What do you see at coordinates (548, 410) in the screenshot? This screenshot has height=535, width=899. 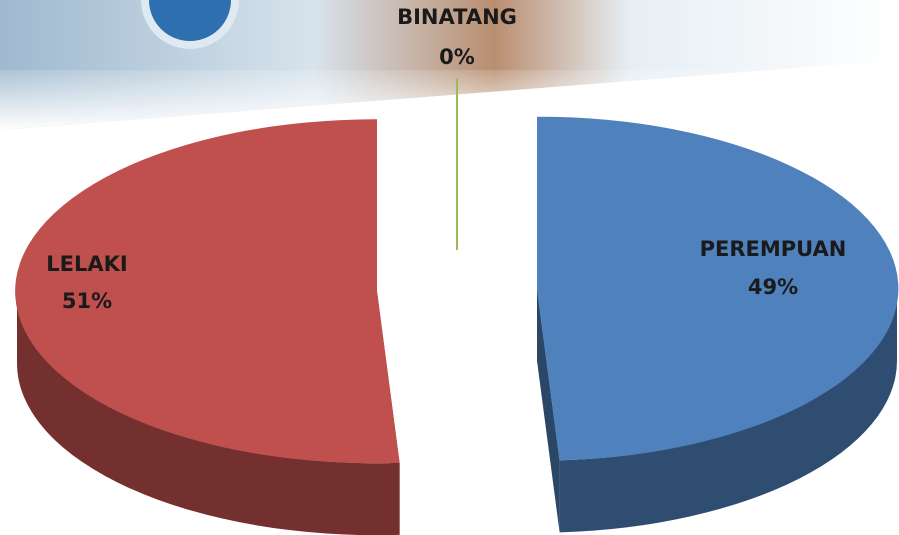 I see `slice-cut-face` at bounding box center [548, 410].